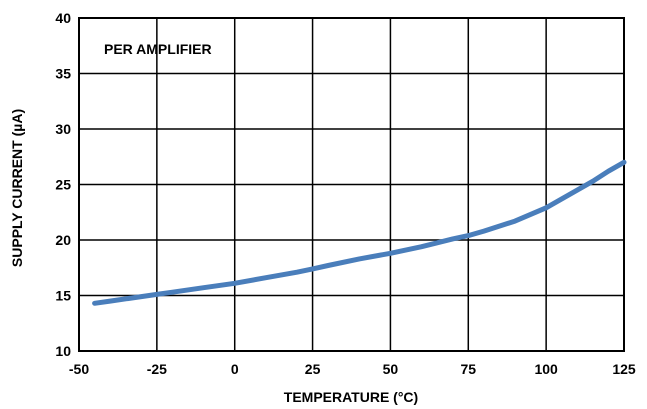 The width and height of the screenshot is (647, 409). Describe the element at coordinates (546, 369) in the screenshot. I see `x-tick-label: 100` at that location.